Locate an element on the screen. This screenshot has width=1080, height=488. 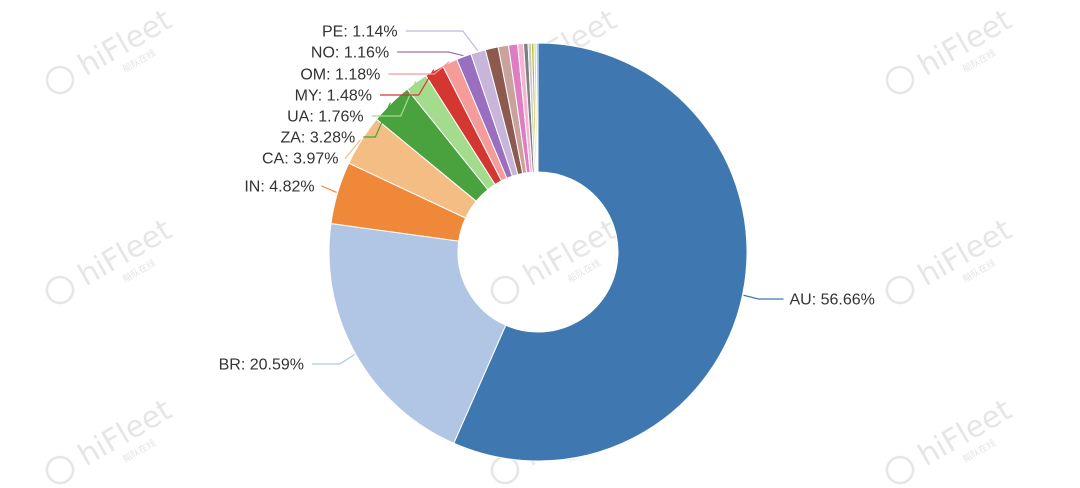
data-label-za: ZA: 3.28% is located at coordinates (317, 138).